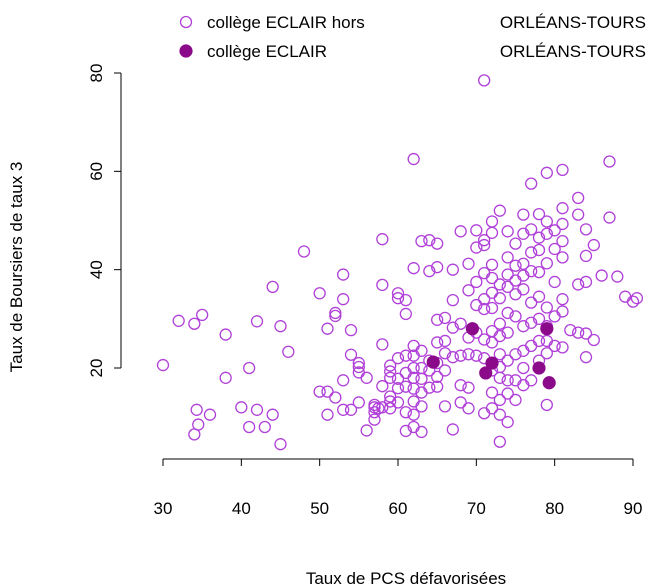  Describe the element at coordinates (406, 577) in the screenshot. I see `x-axis-label: Taux de PCS défavorisées` at that location.